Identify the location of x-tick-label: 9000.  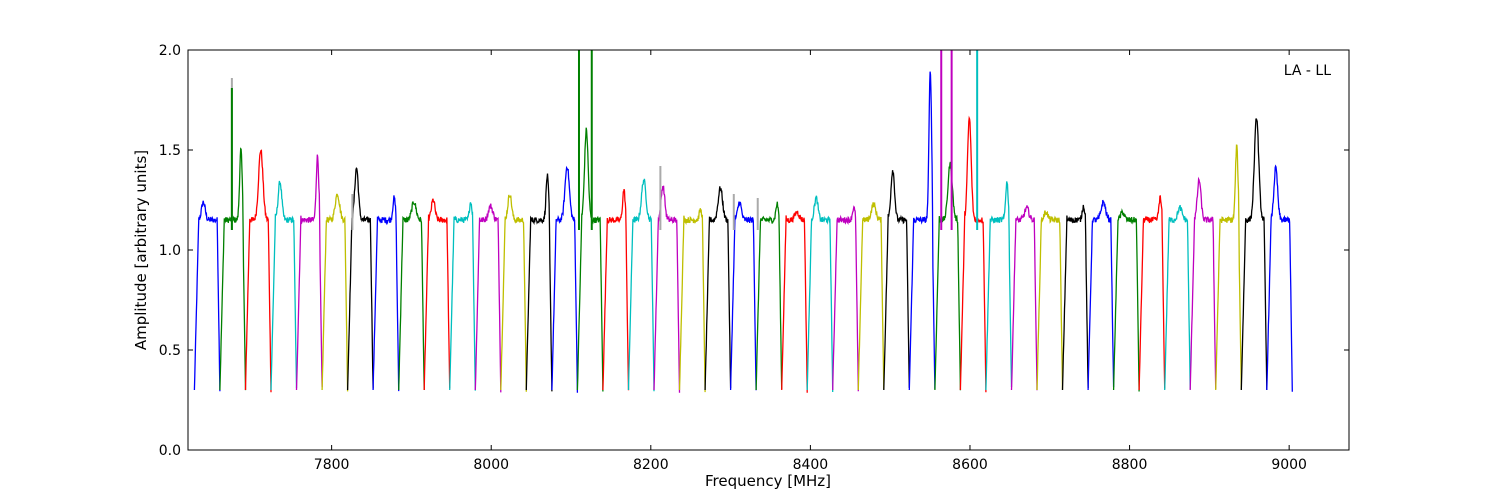
(1289, 465).